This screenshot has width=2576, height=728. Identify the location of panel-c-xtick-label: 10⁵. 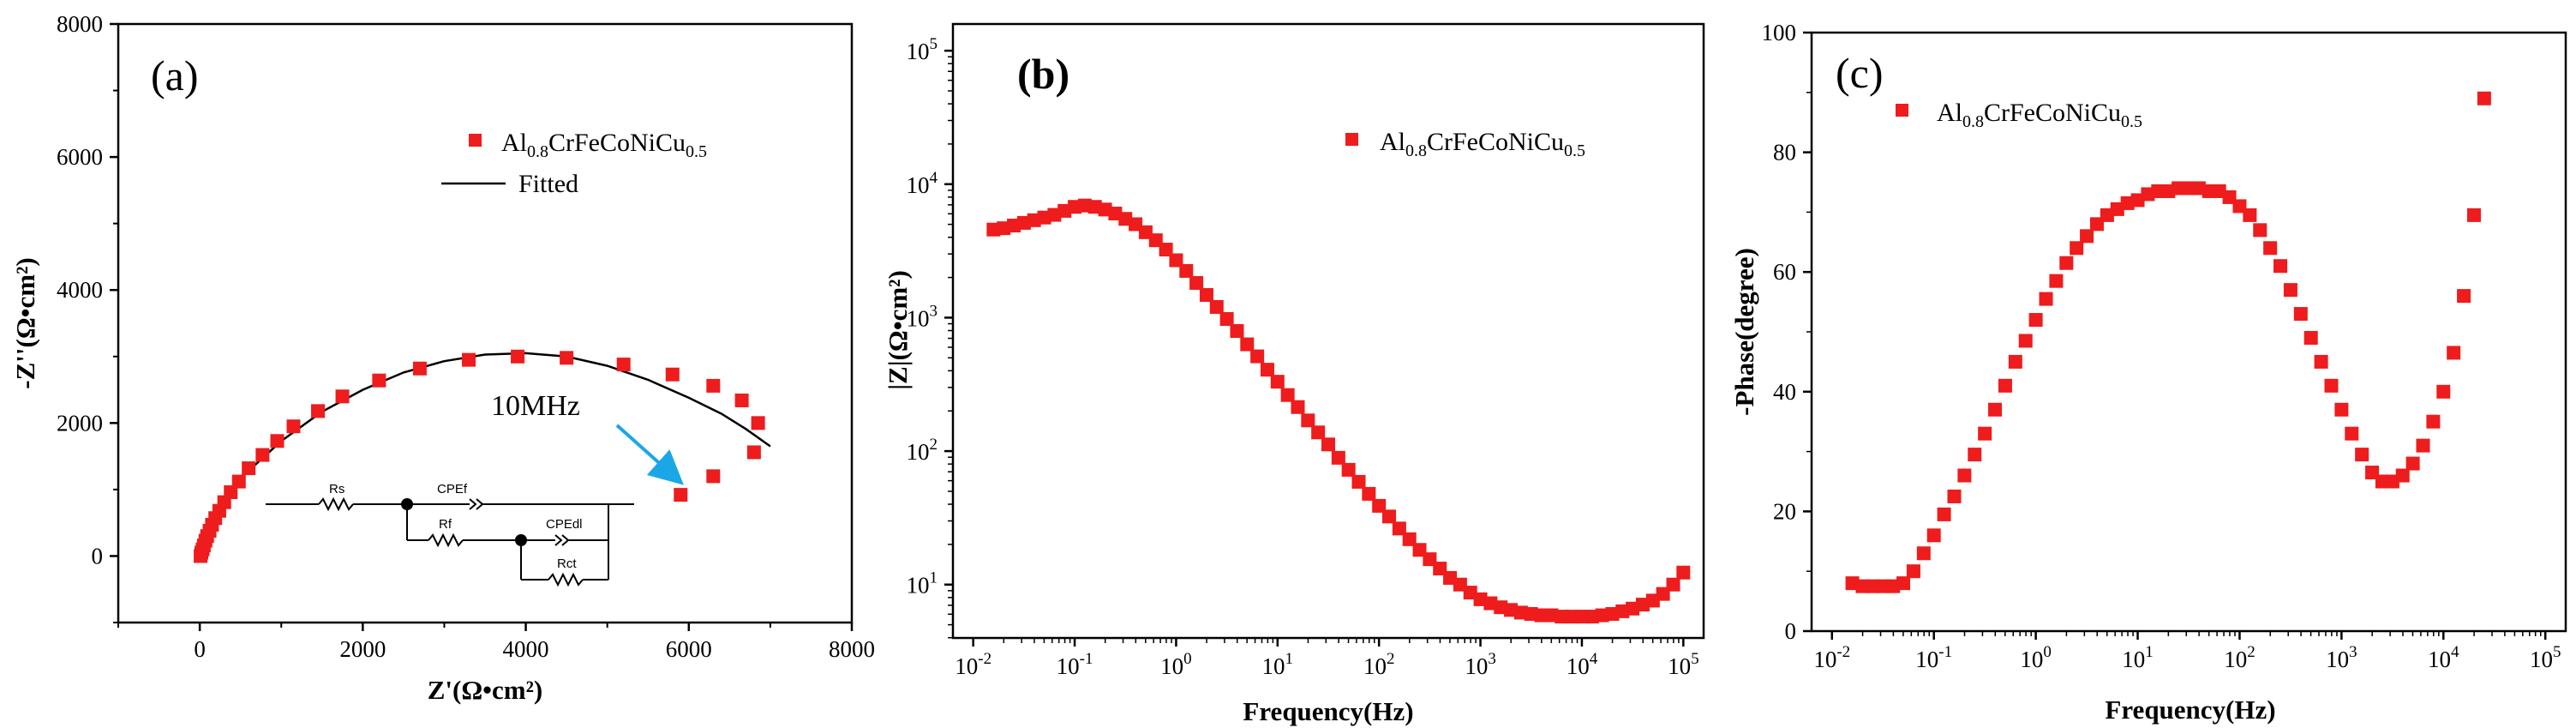
(2545, 658).